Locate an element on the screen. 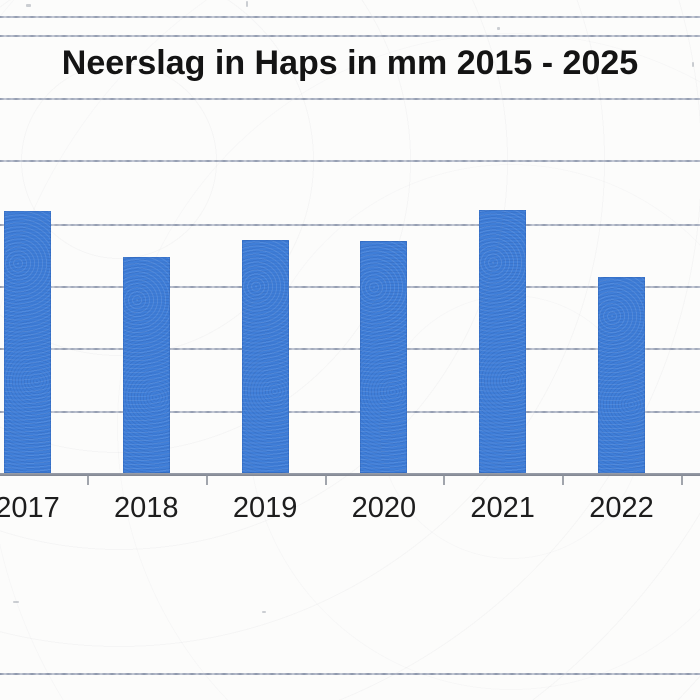 Image resolution: width=700 pixels, height=700 pixels. bar-2020 is located at coordinates (384, 357).